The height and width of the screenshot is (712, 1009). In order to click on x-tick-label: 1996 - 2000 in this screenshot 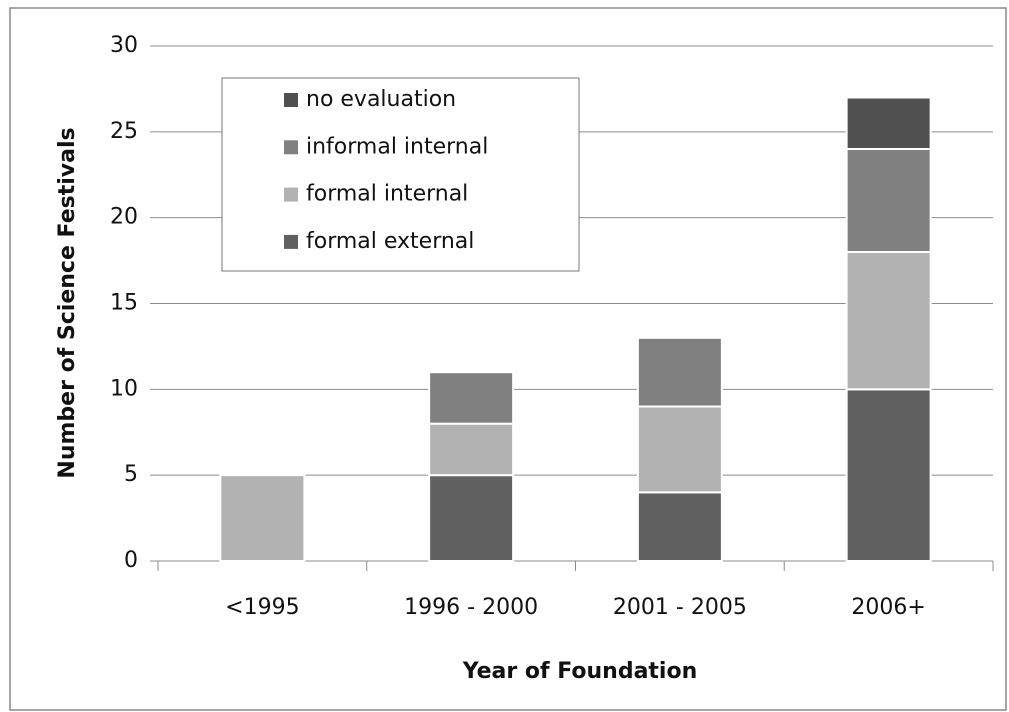, I will do `click(471, 607)`.